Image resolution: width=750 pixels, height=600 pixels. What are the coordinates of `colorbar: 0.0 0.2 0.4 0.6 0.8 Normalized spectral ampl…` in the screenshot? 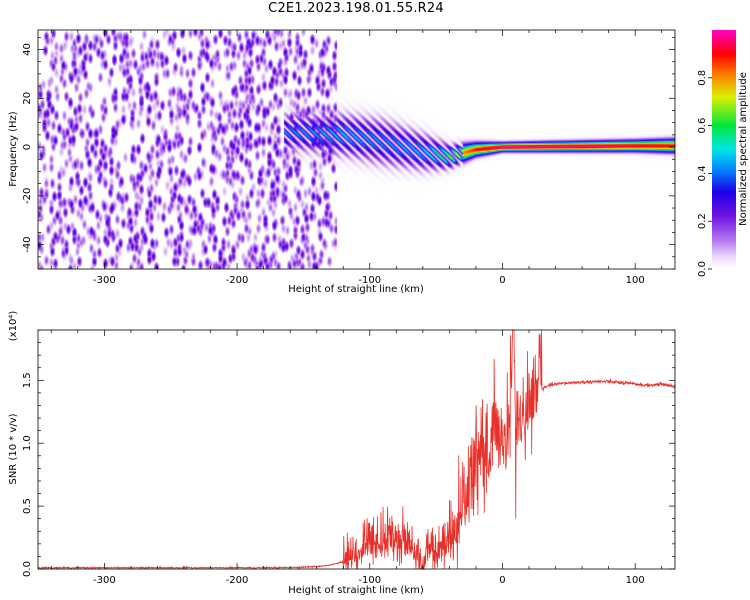 It's located at (723, 153).